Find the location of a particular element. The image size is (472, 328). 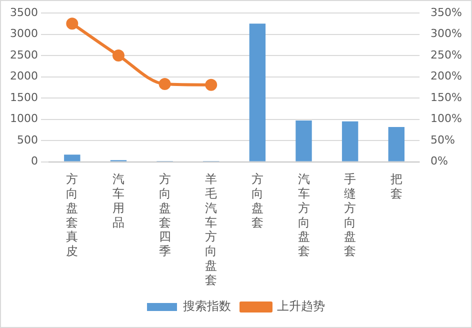

y-tick-label: 500 is located at coordinates (27, 139).